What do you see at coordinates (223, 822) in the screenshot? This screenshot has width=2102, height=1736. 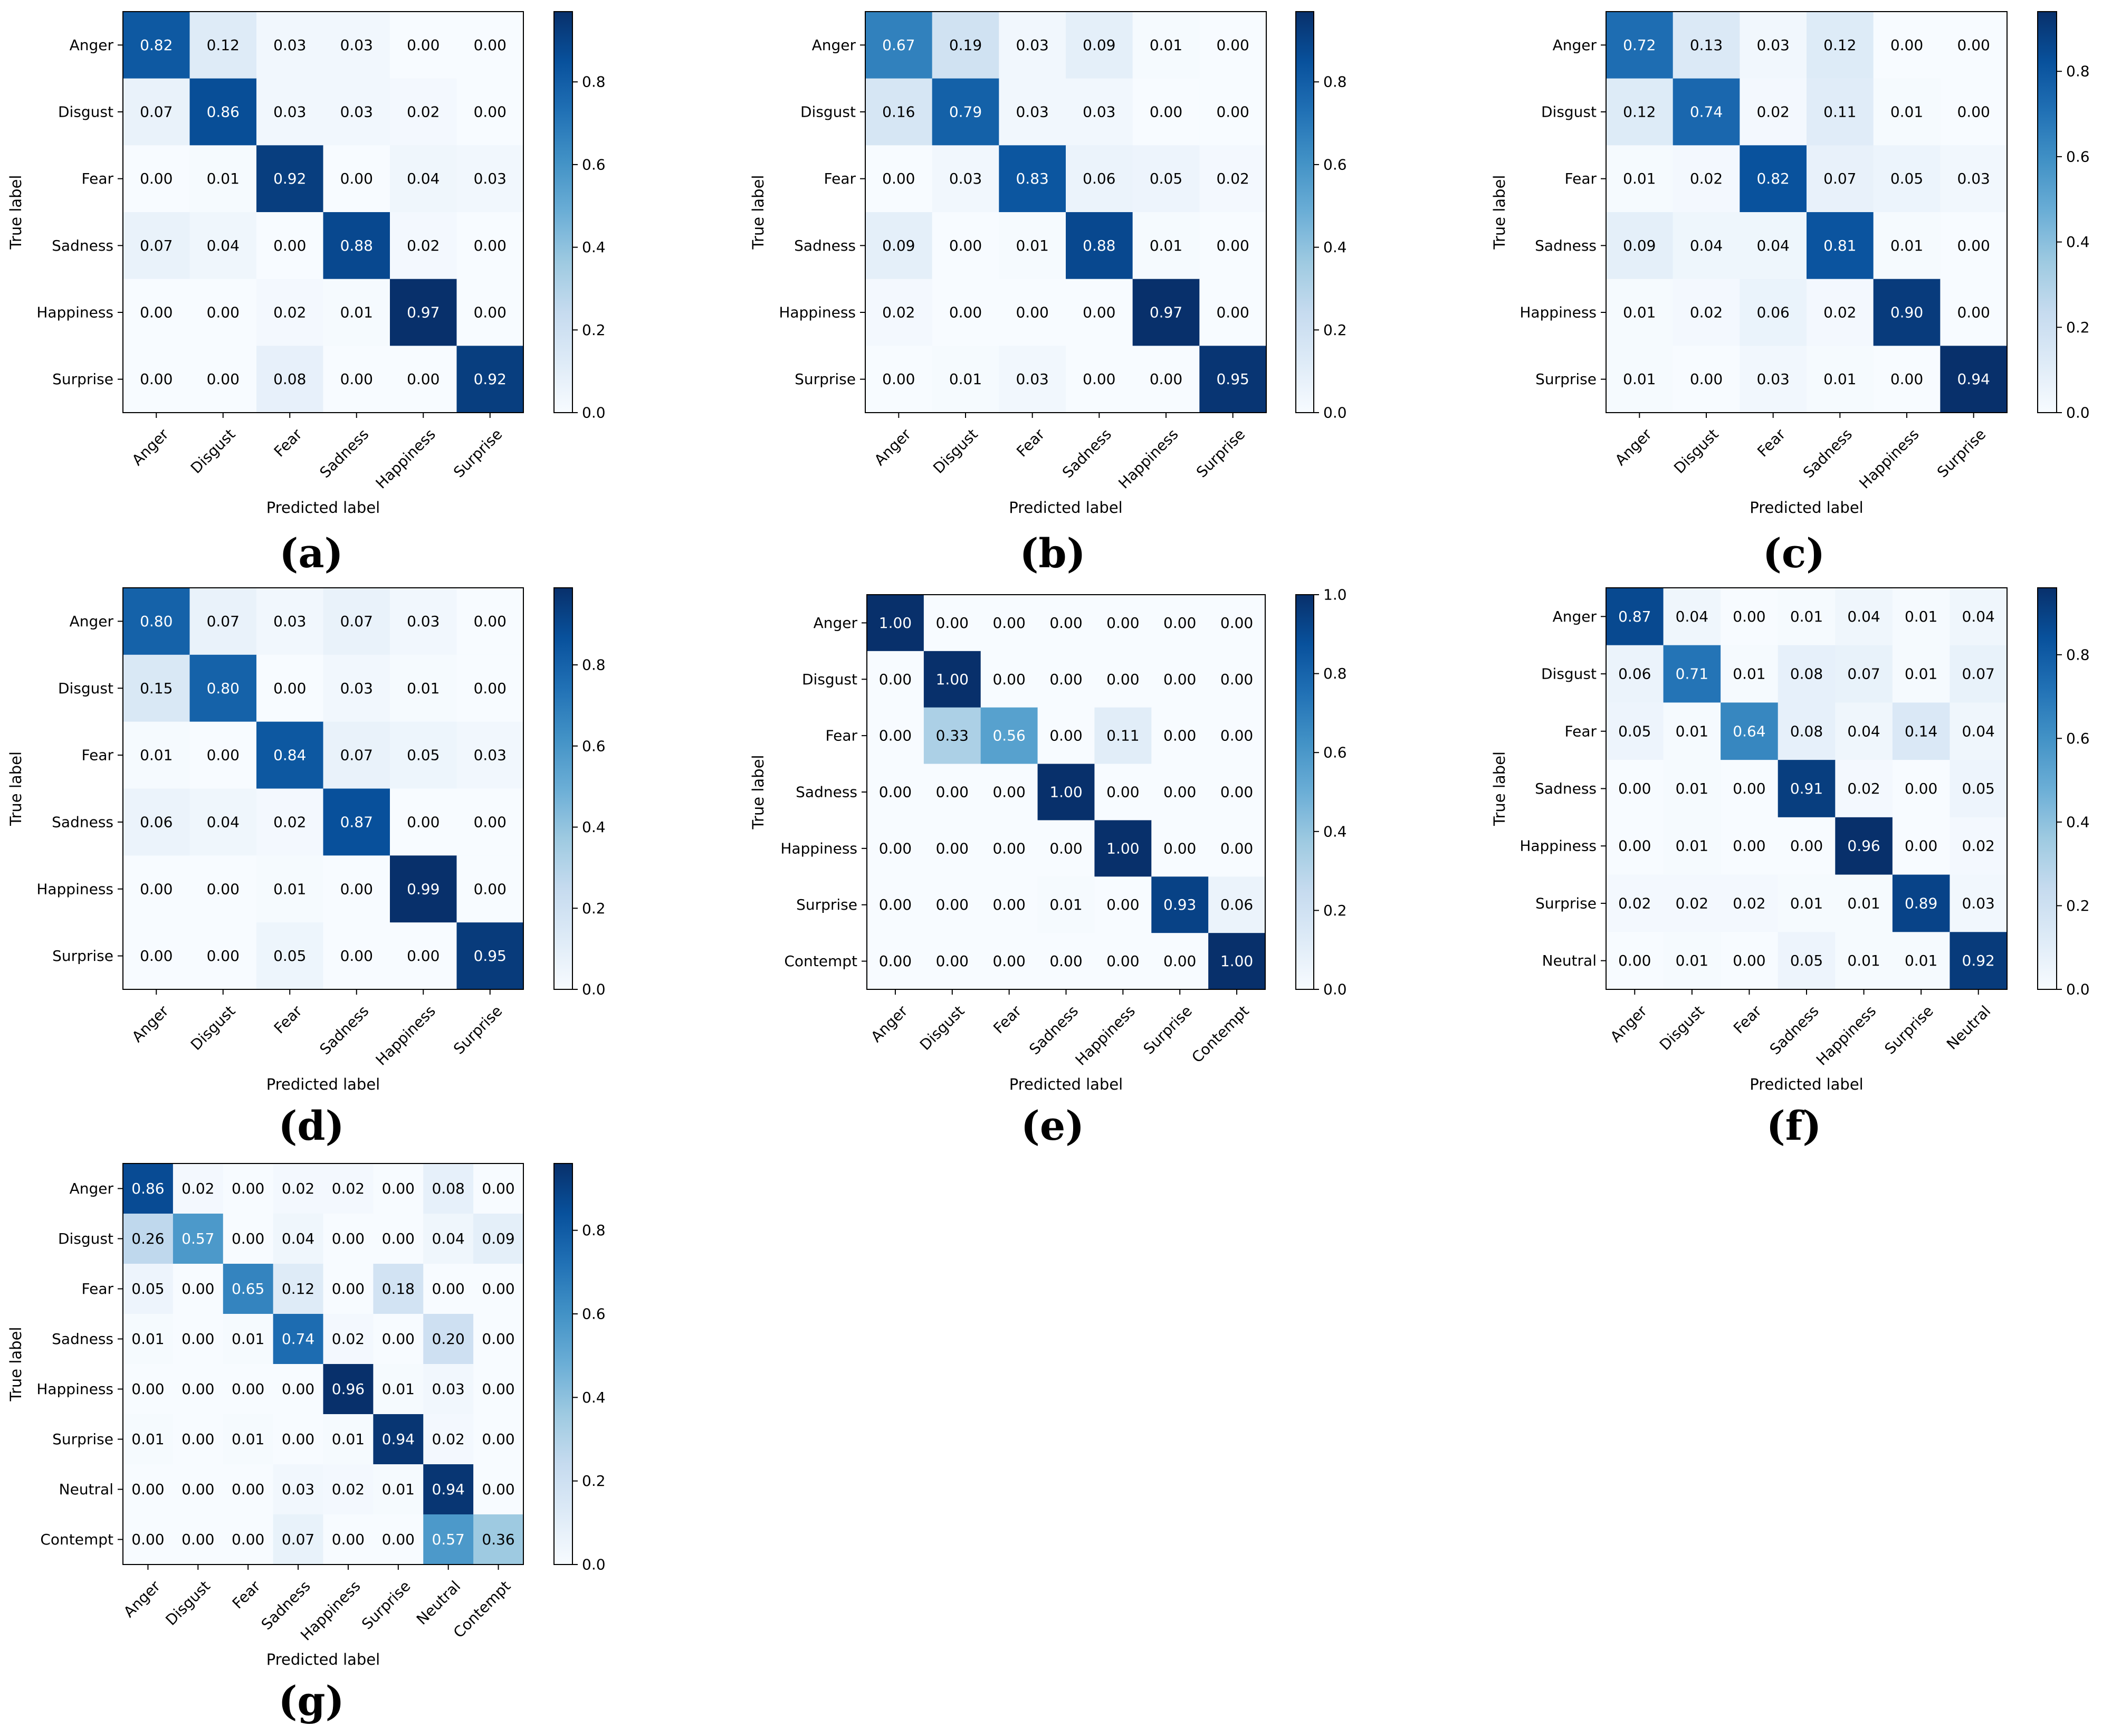 I see `cell-value-label: 0.04` at bounding box center [223, 822].